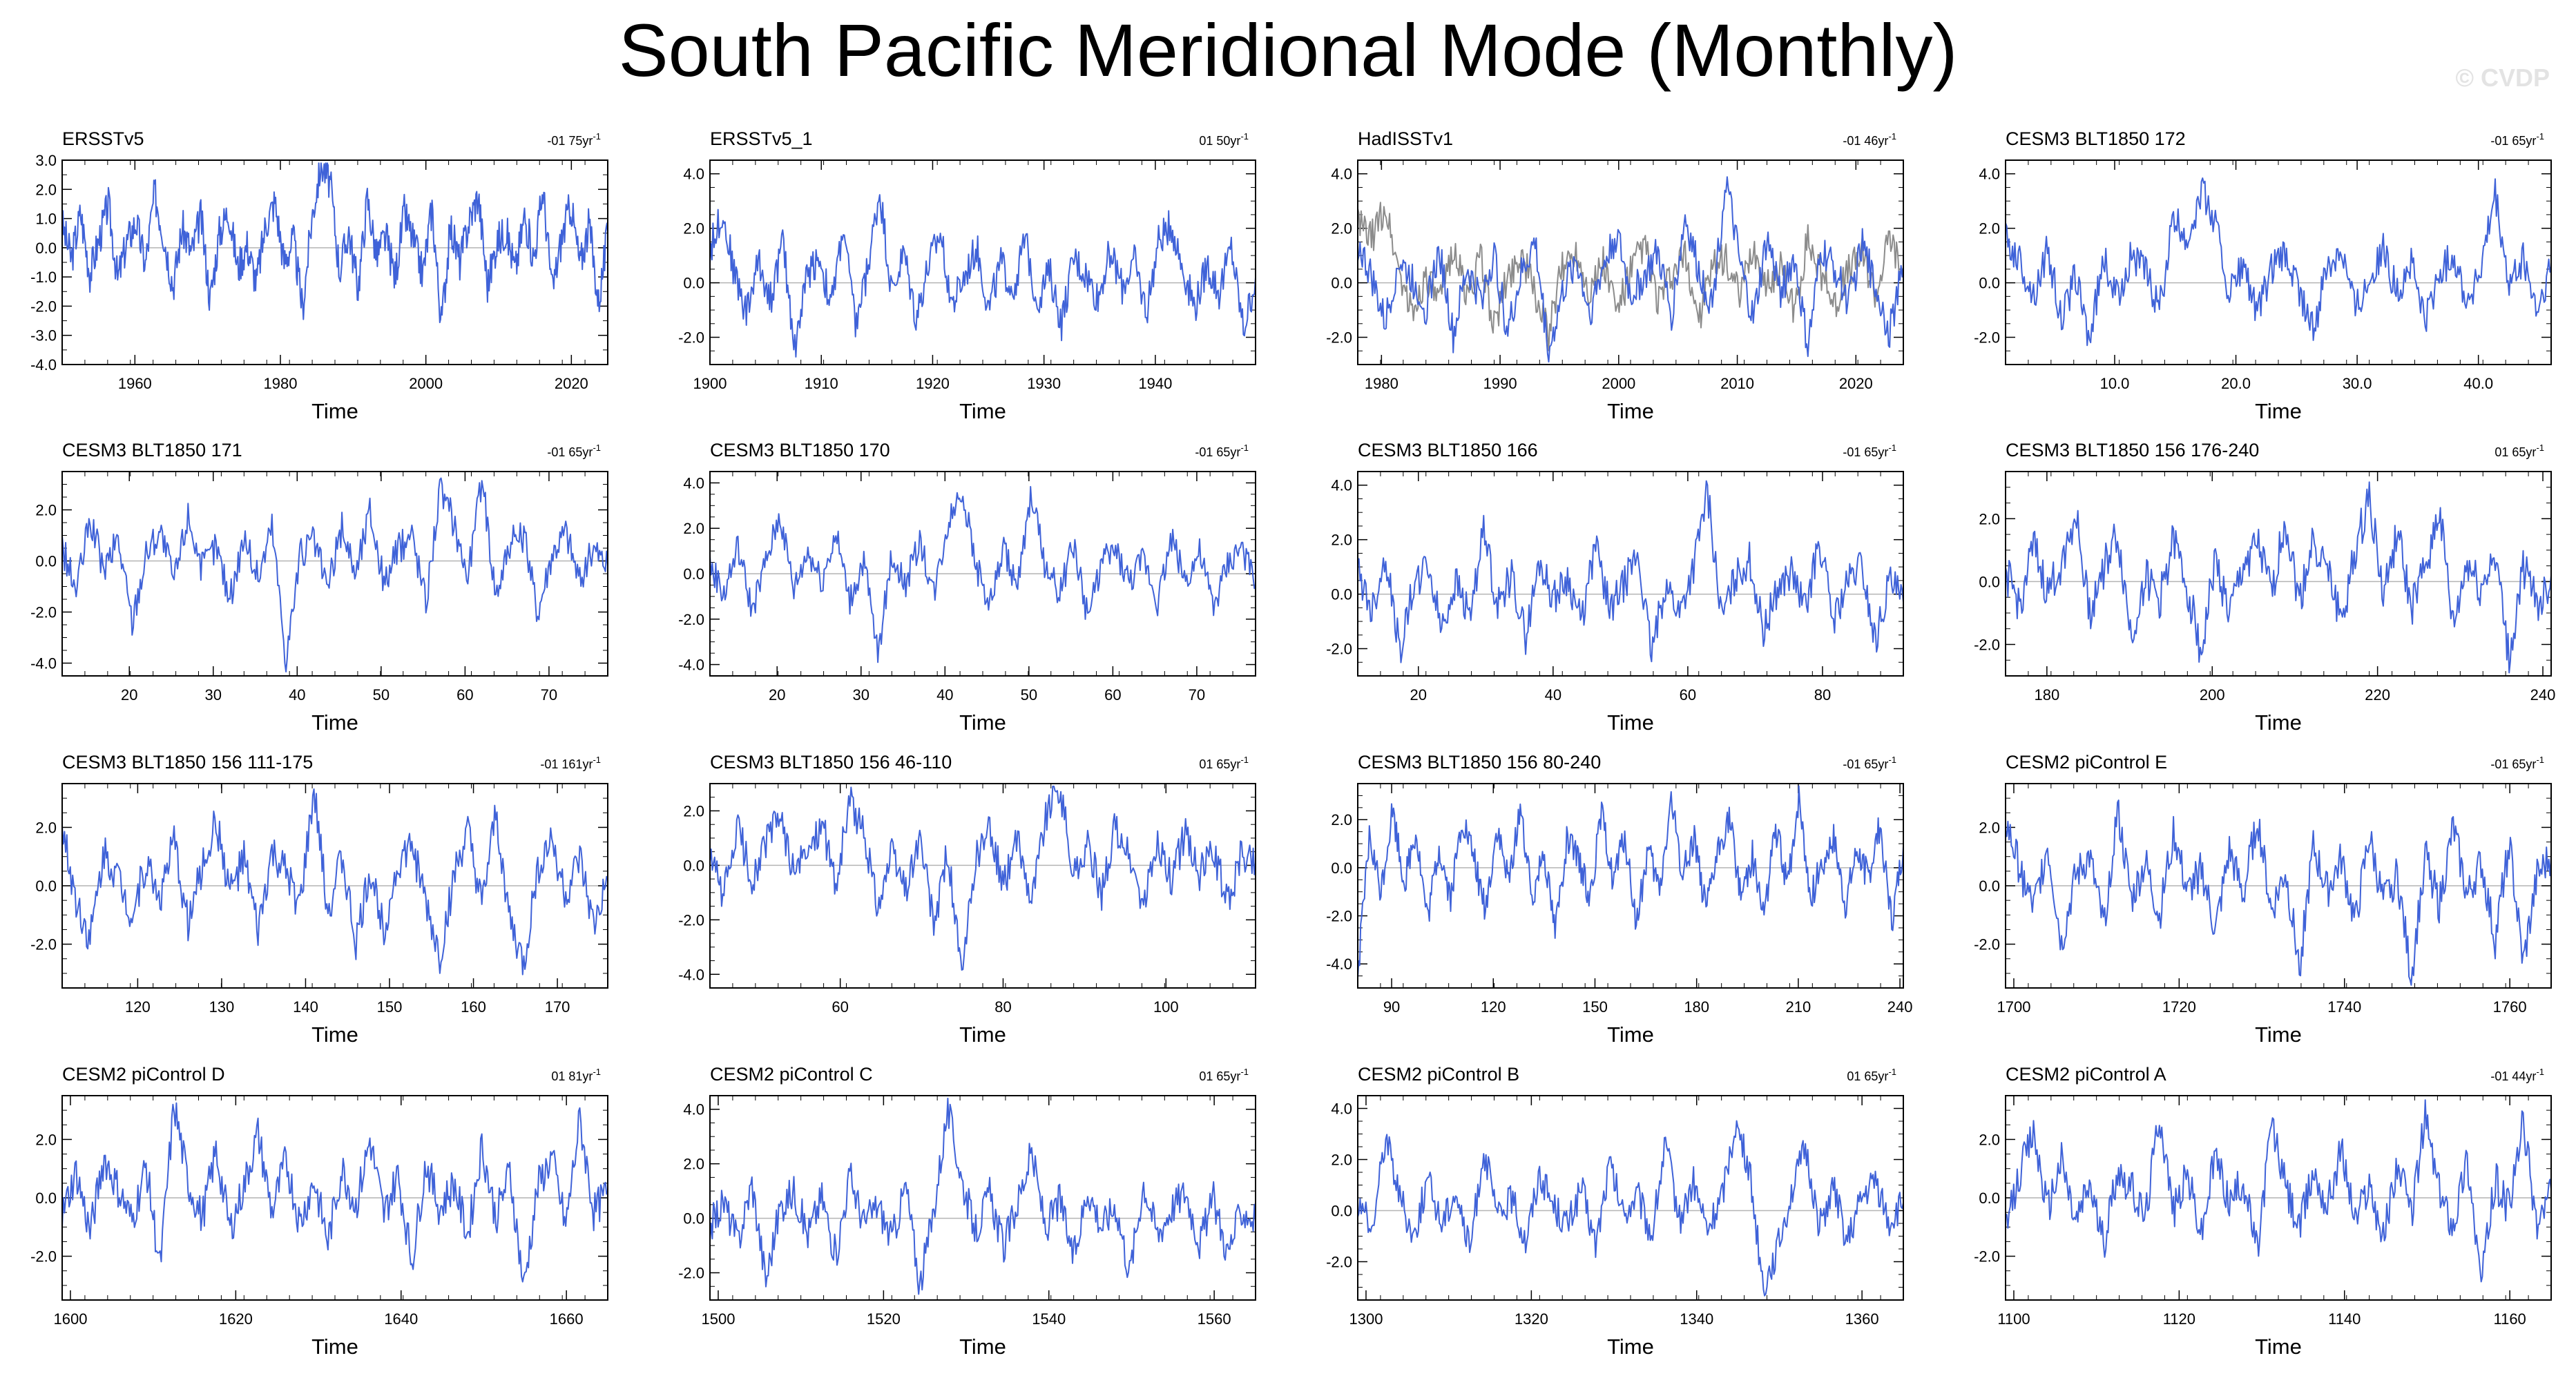 The image size is (2576, 1387). I want to click on x-tick-label: 80, so click(1002, 1007).